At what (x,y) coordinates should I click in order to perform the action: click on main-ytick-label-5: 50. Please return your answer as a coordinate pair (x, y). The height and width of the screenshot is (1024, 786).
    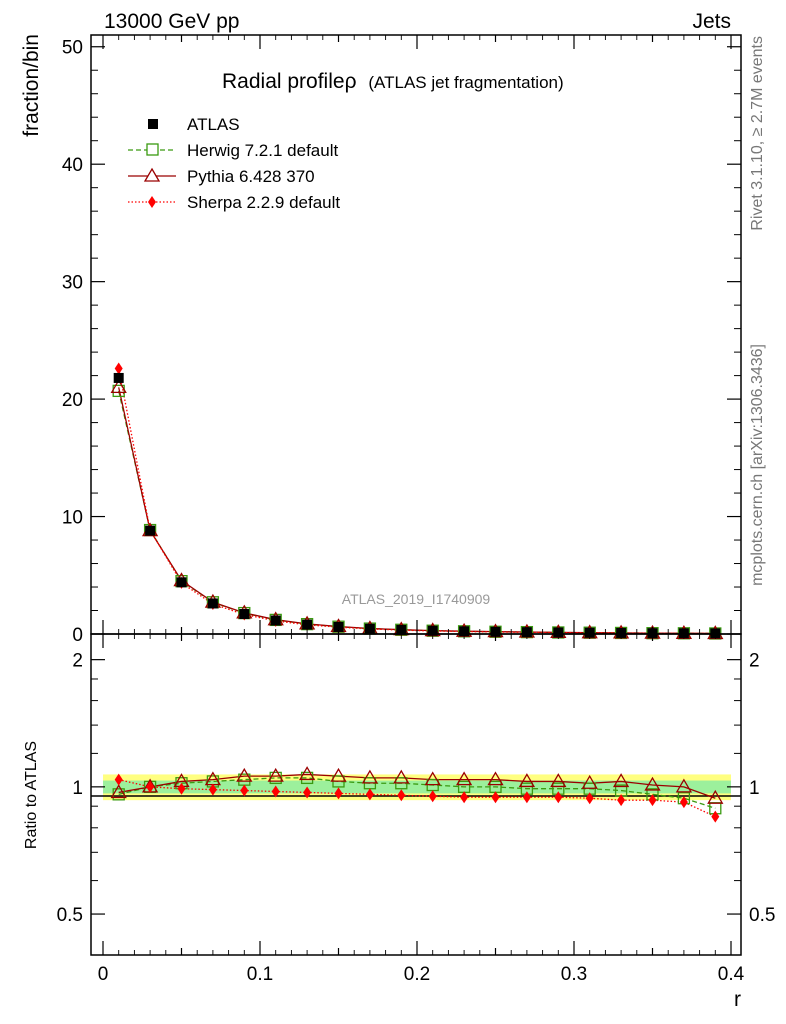
    Looking at the image, I should click on (72, 48).